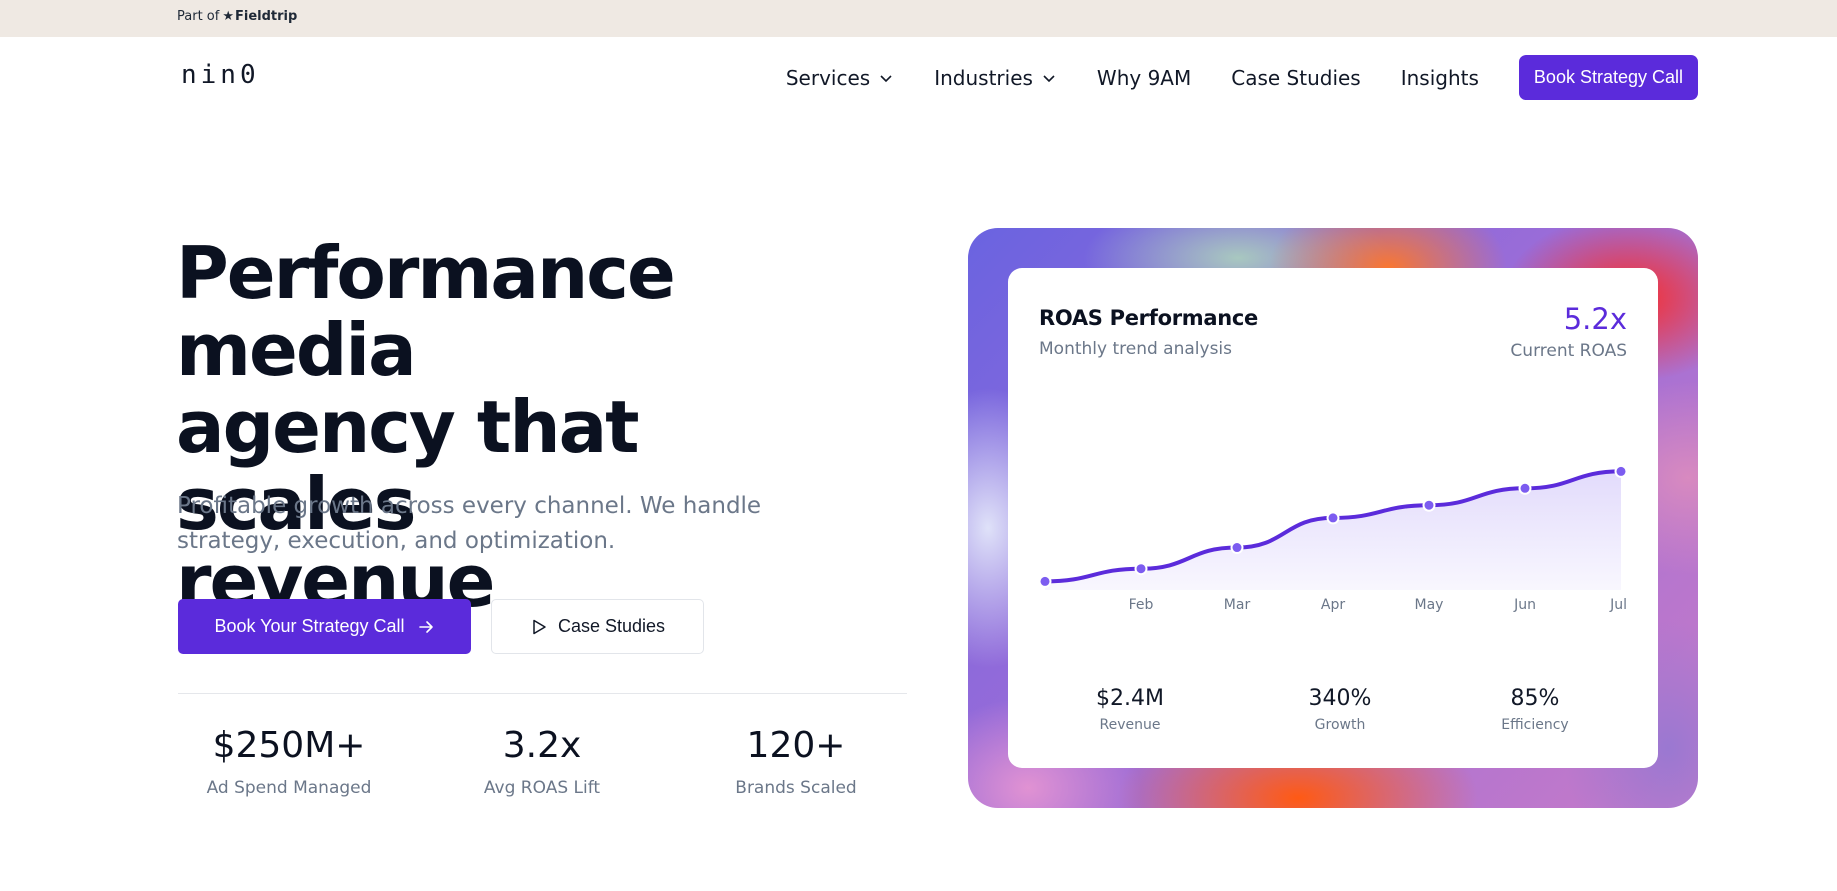 This screenshot has height=891, width=1837. What do you see at coordinates (1136, 349) in the screenshot?
I see `card-subtitle: Monthly trend analysis` at bounding box center [1136, 349].